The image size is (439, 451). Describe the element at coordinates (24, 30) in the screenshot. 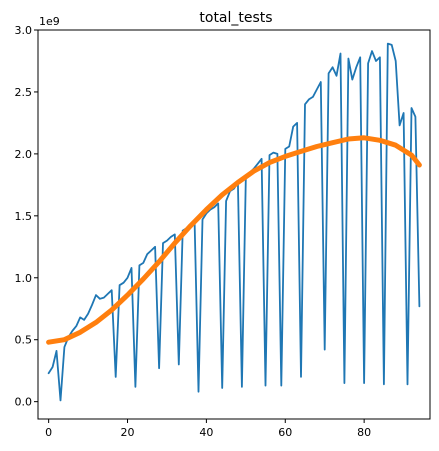

I see `y-tick-label: 3.0` at that location.